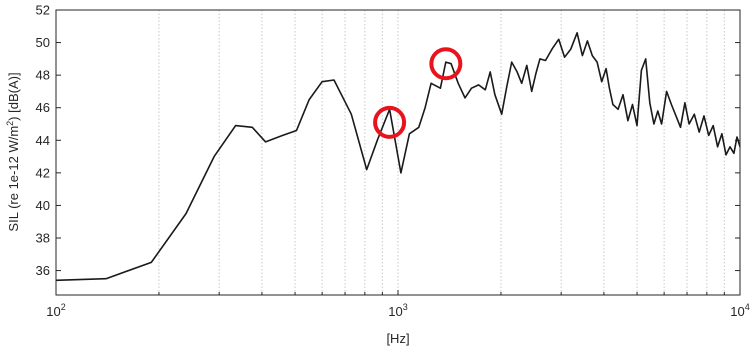  I want to click on x-ticks: 10² 10³ 10⁴, so click(398, 304).